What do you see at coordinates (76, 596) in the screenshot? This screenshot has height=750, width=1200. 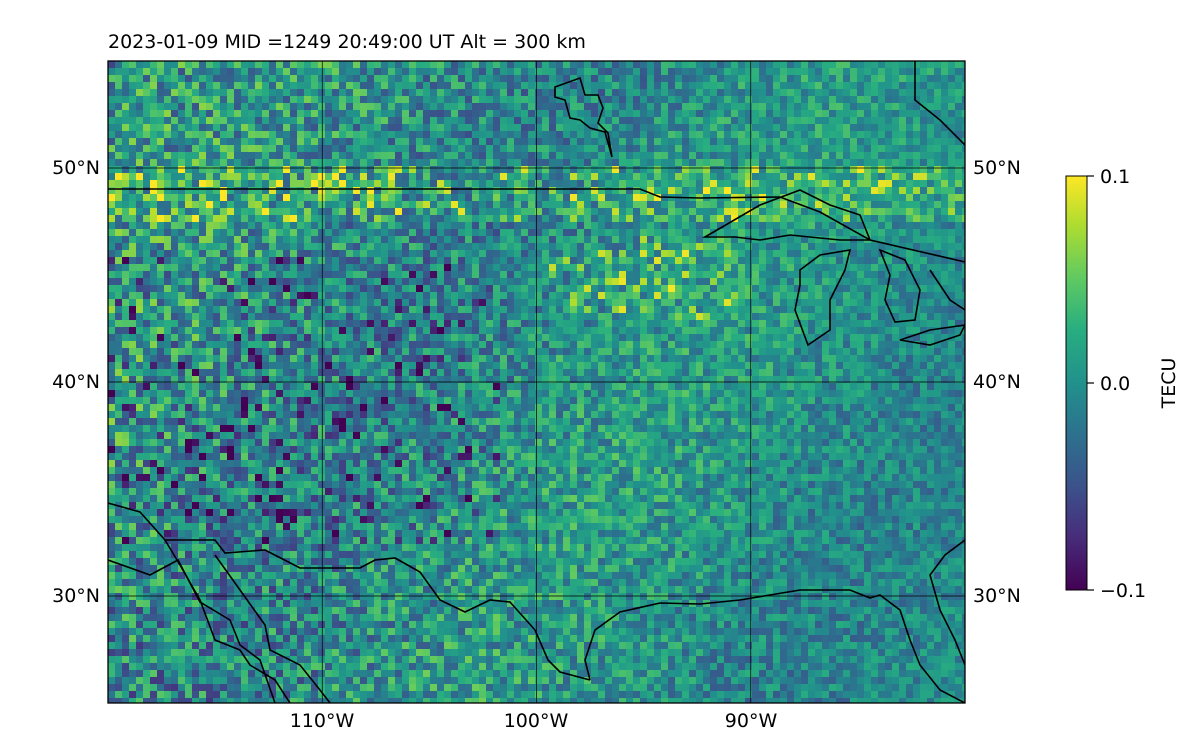 I see `lat-label-30n-left: 30°N` at bounding box center [76, 596].